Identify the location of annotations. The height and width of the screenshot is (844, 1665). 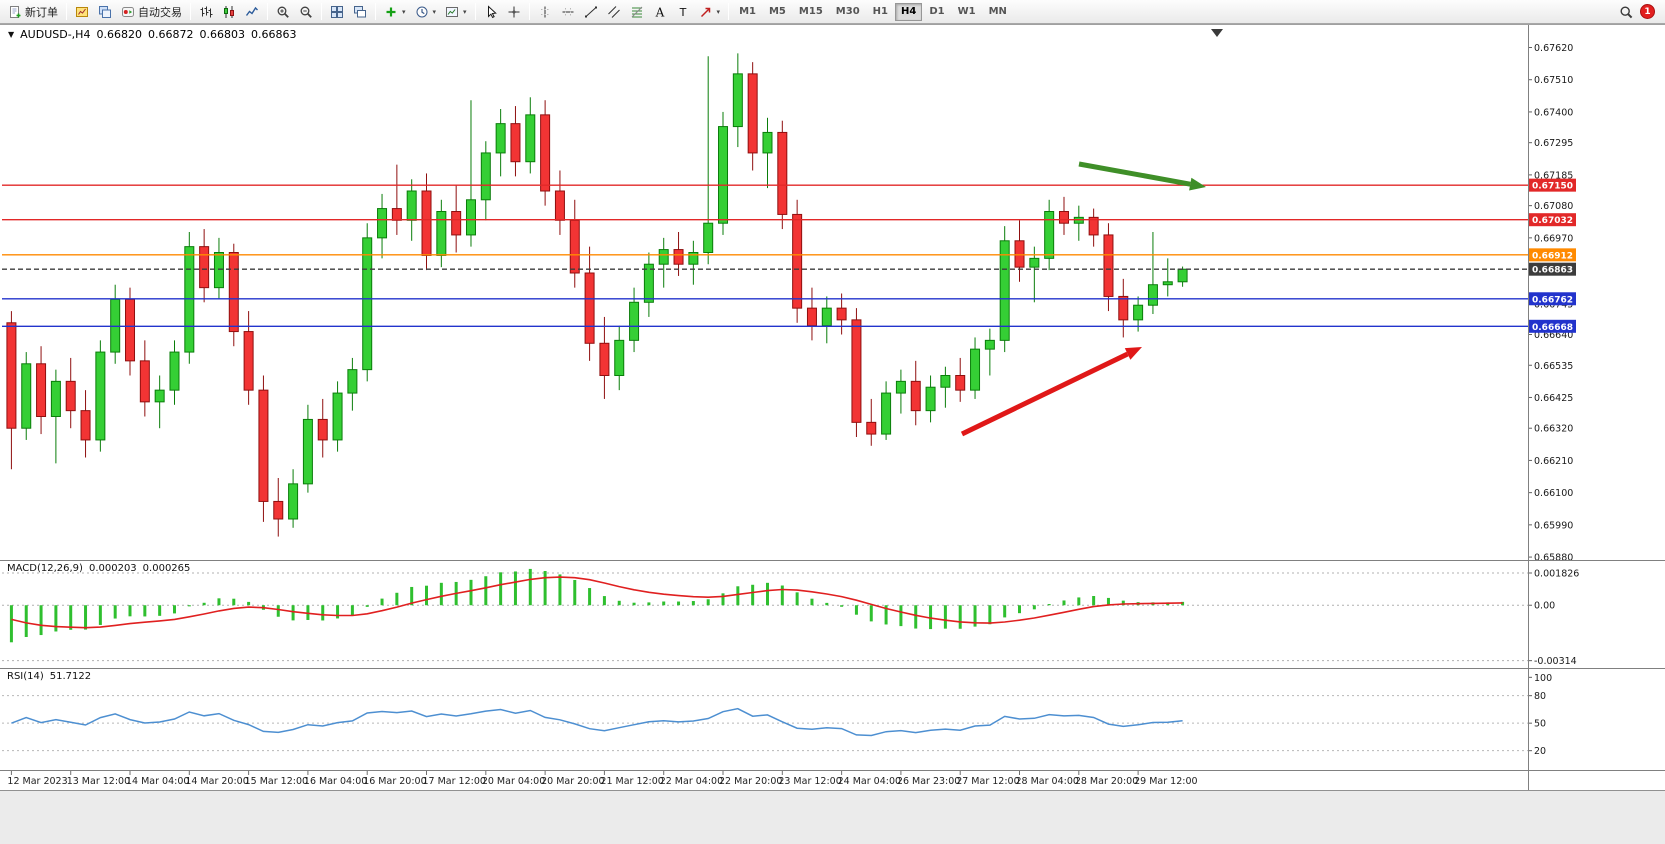
(1083, 299).